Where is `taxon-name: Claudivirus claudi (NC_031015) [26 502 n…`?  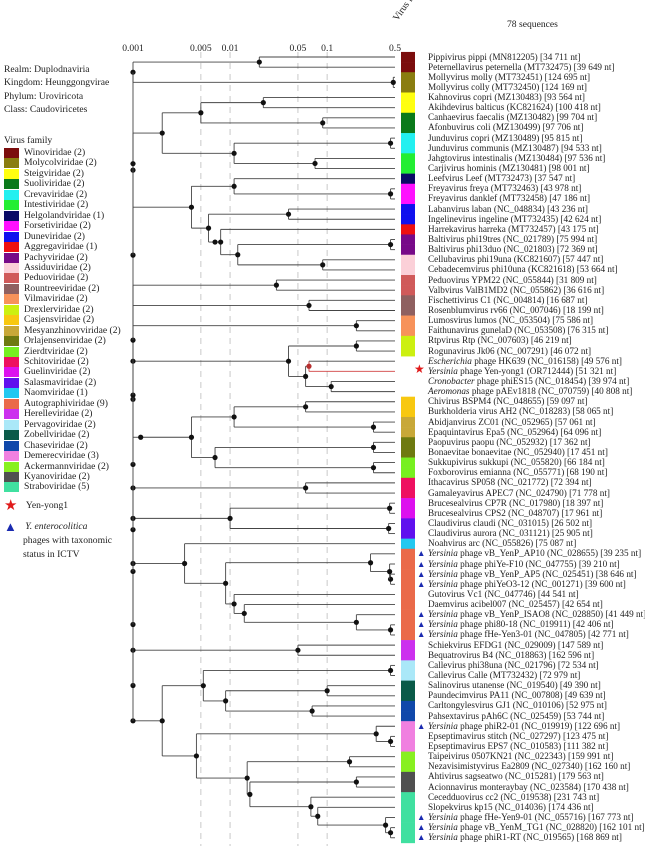
taxon-name: Claudivirus claudi (NC_031015) [26 502 n… is located at coordinates (510, 522).